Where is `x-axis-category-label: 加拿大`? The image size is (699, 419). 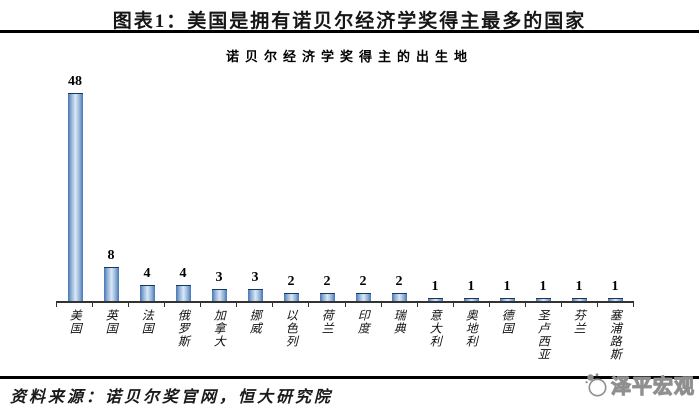
x-axis-category-label: 加拿大 is located at coordinates (219, 328).